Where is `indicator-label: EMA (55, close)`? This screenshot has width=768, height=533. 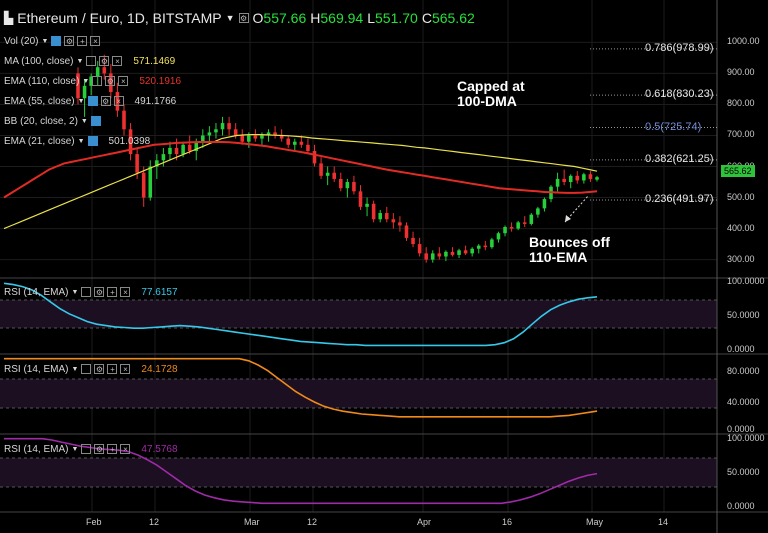
indicator-label: EMA (55, close) is located at coordinates (39, 101).